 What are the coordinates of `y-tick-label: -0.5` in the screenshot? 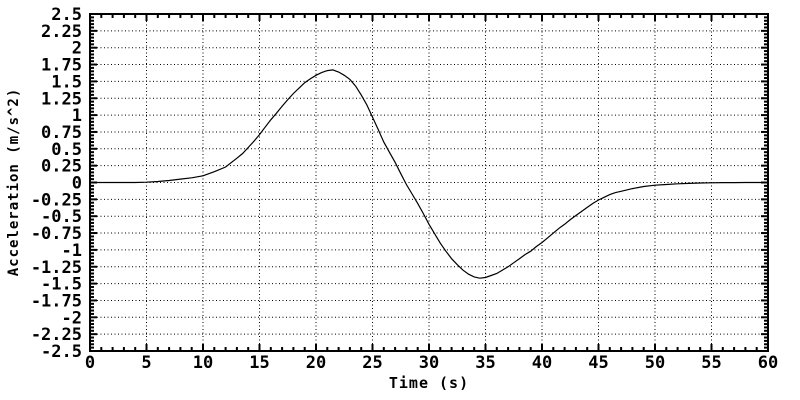 It's located at (61, 217).